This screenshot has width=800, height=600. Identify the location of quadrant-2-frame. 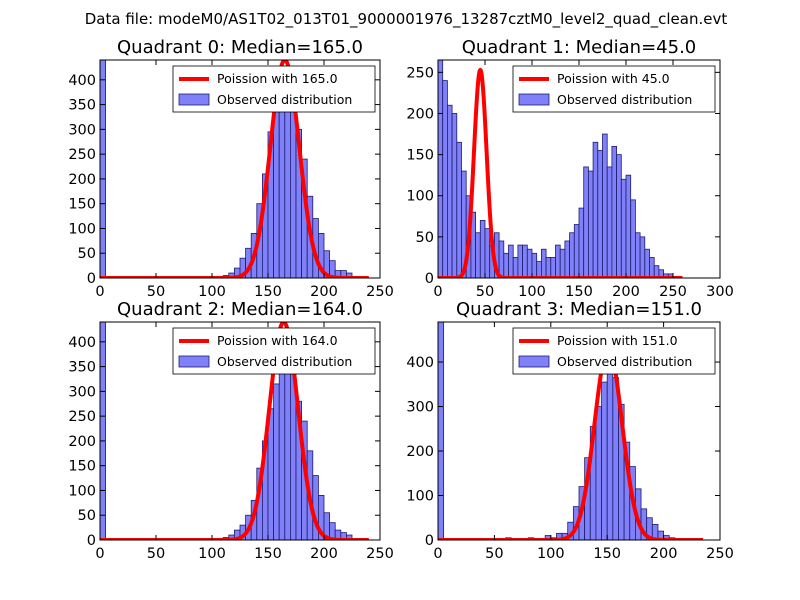
(240, 431).